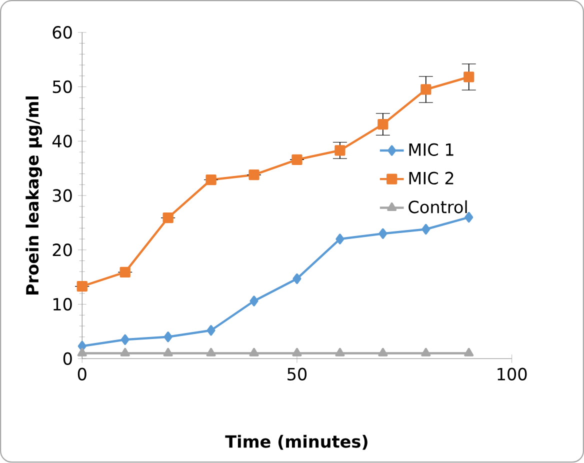  I want to click on legend-label: MIC 1, so click(431, 149).